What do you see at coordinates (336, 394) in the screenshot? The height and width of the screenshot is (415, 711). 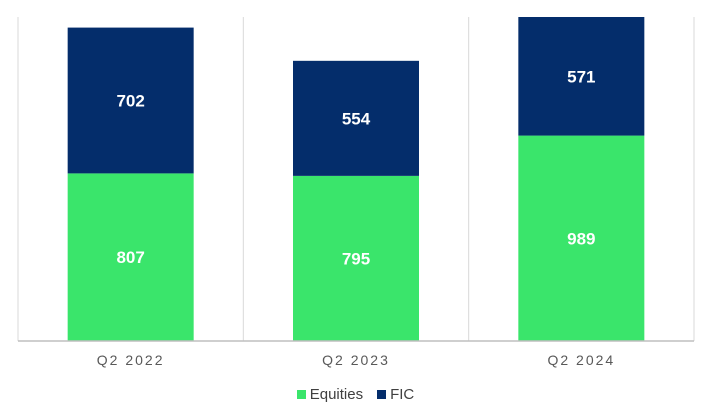 I see `legend-label-equities: Equities` at bounding box center [336, 394].